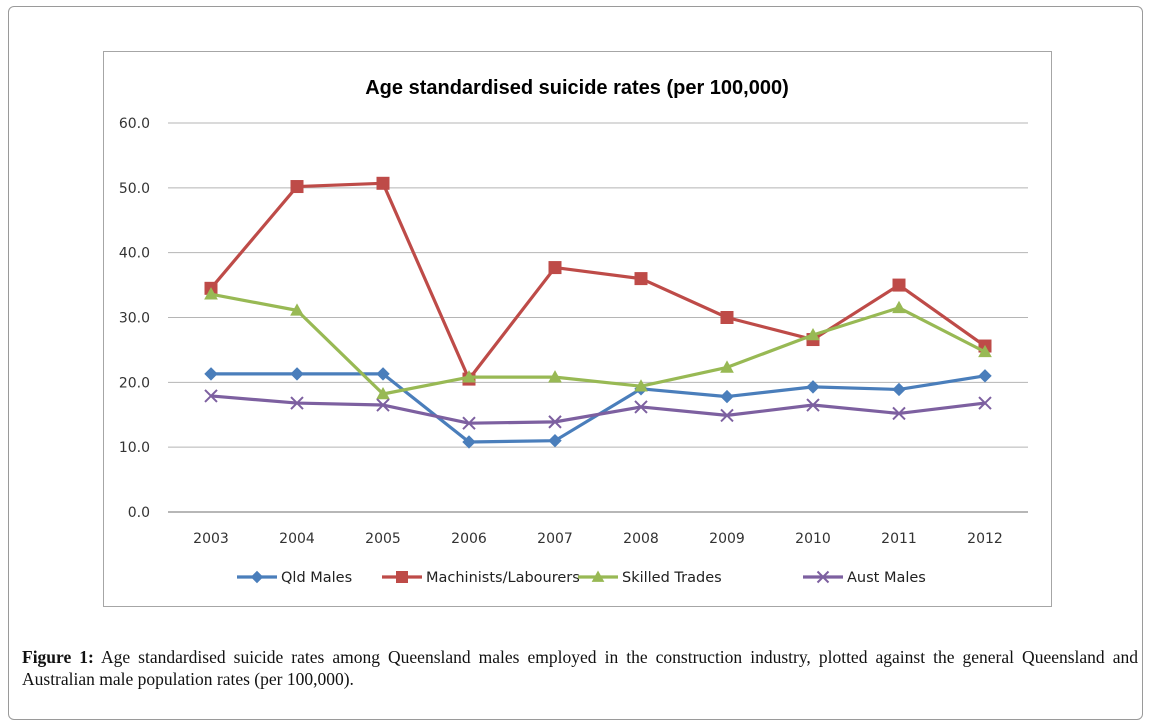 The height and width of the screenshot is (728, 1152). I want to click on x-tick-label: 2005, so click(383, 539).